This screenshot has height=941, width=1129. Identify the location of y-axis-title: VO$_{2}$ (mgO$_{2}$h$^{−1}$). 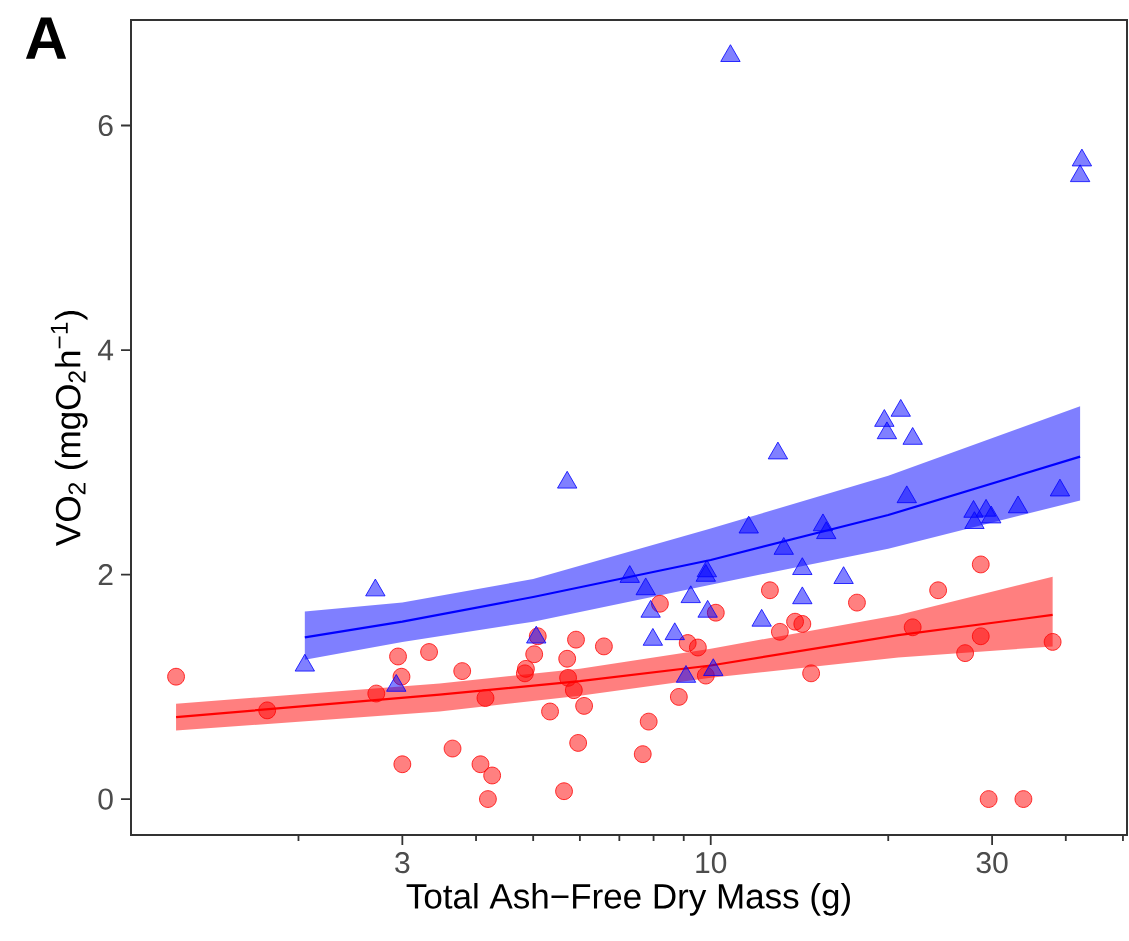
(69, 428).